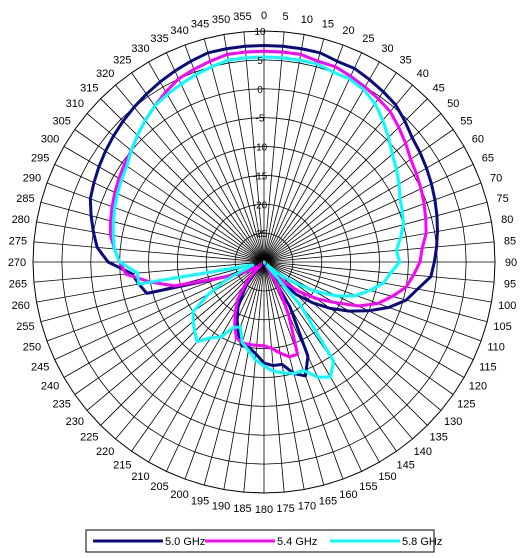 This screenshot has height=558, width=530. What do you see at coordinates (40, 159) in the screenshot?
I see `angle-tick-label: 295` at bounding box center [40, 159].